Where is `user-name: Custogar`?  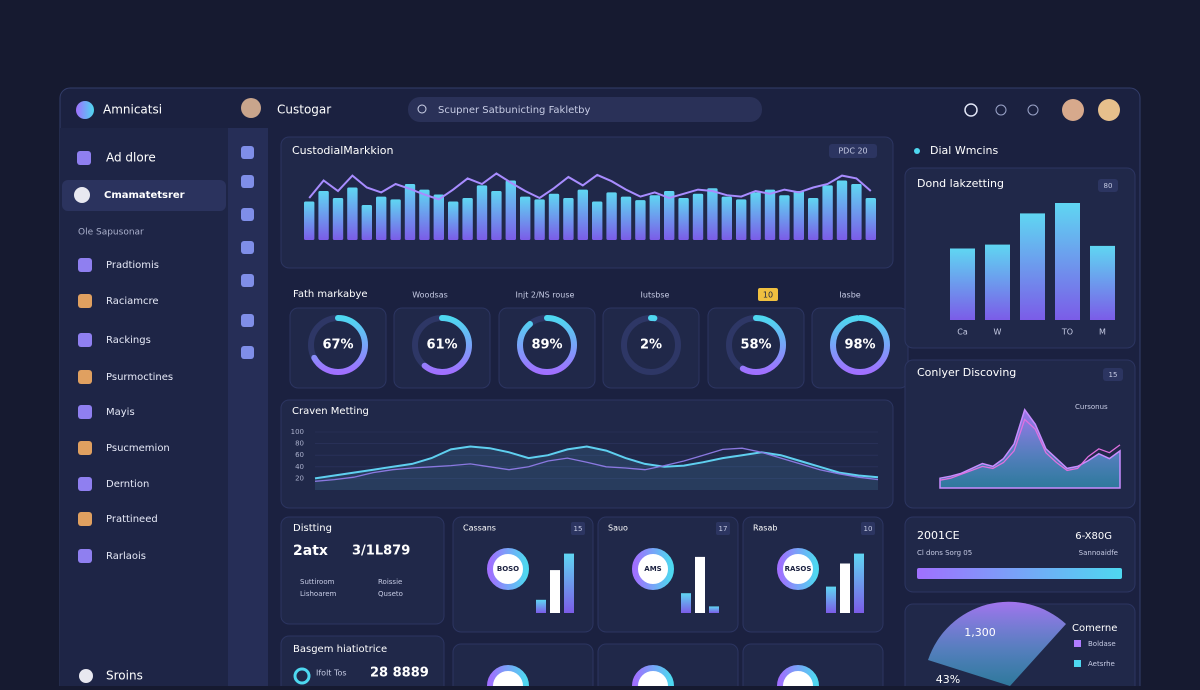
user-name: Custogar is located at coordinates (304, 110).